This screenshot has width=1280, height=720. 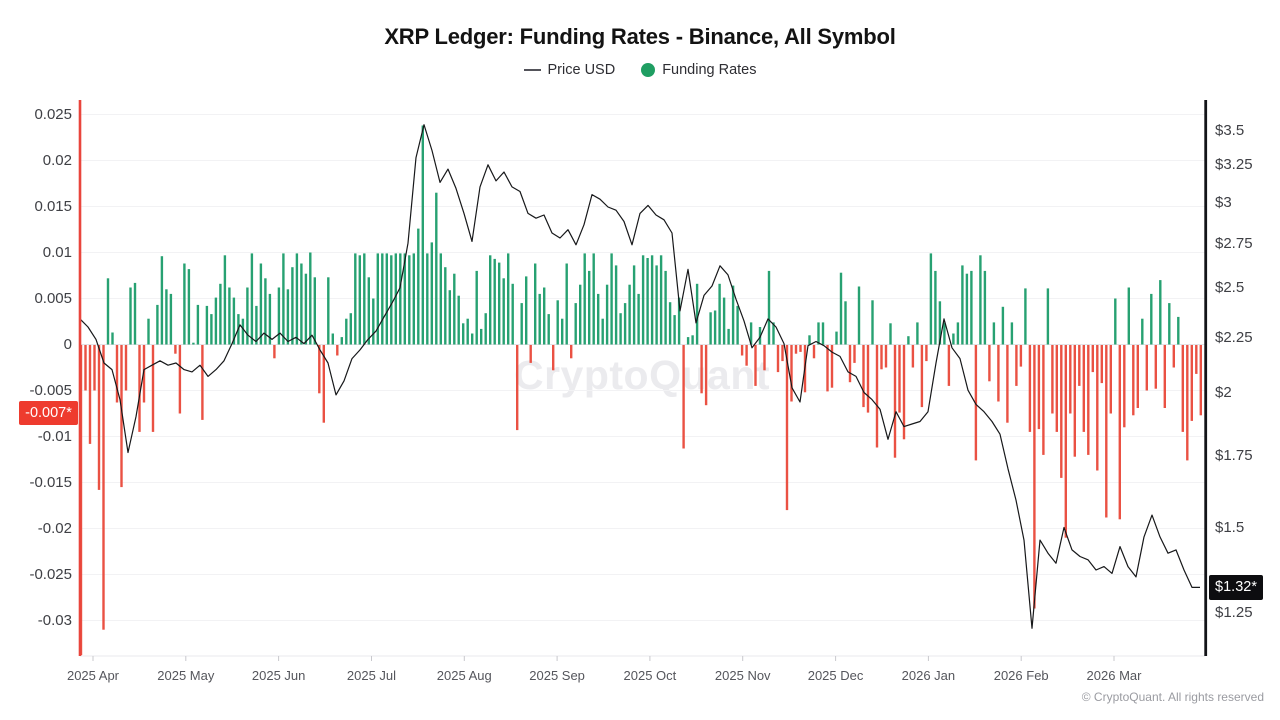 I want to click on legend-item-funding: Funding Rates, so click(x=699, y=70).